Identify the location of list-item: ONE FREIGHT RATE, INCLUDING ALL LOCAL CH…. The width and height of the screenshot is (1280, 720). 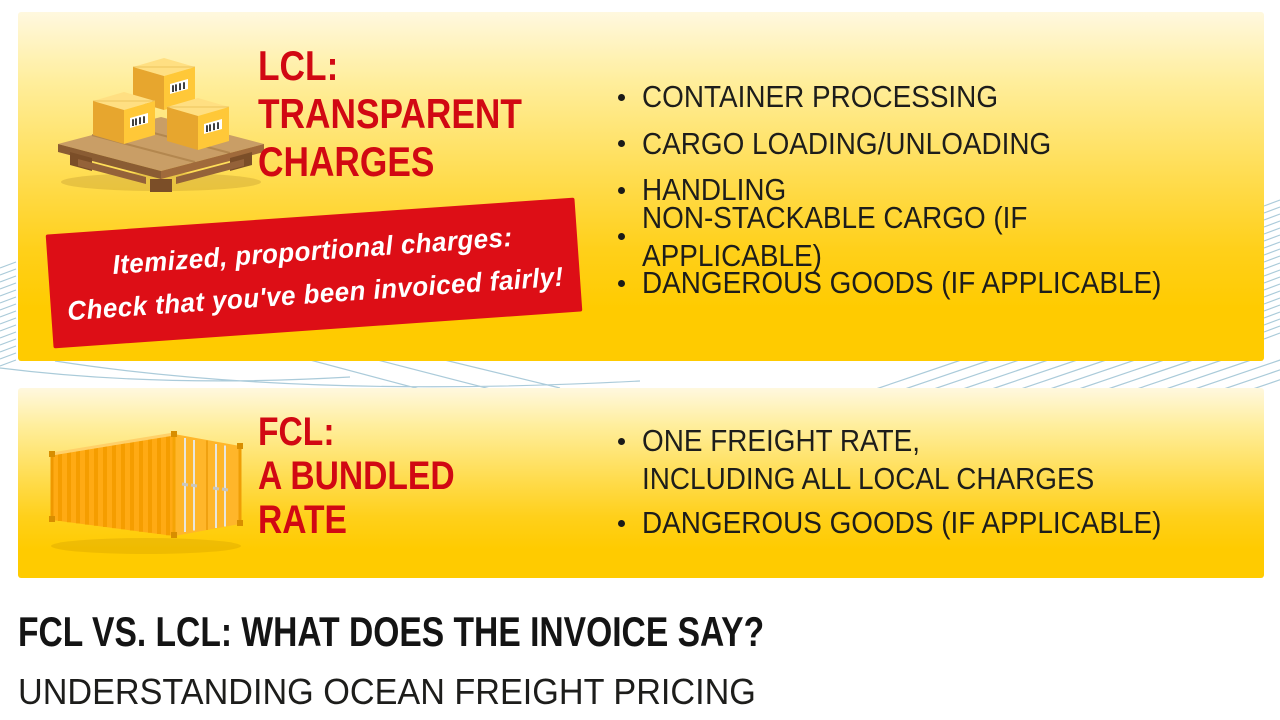
(918, 460).